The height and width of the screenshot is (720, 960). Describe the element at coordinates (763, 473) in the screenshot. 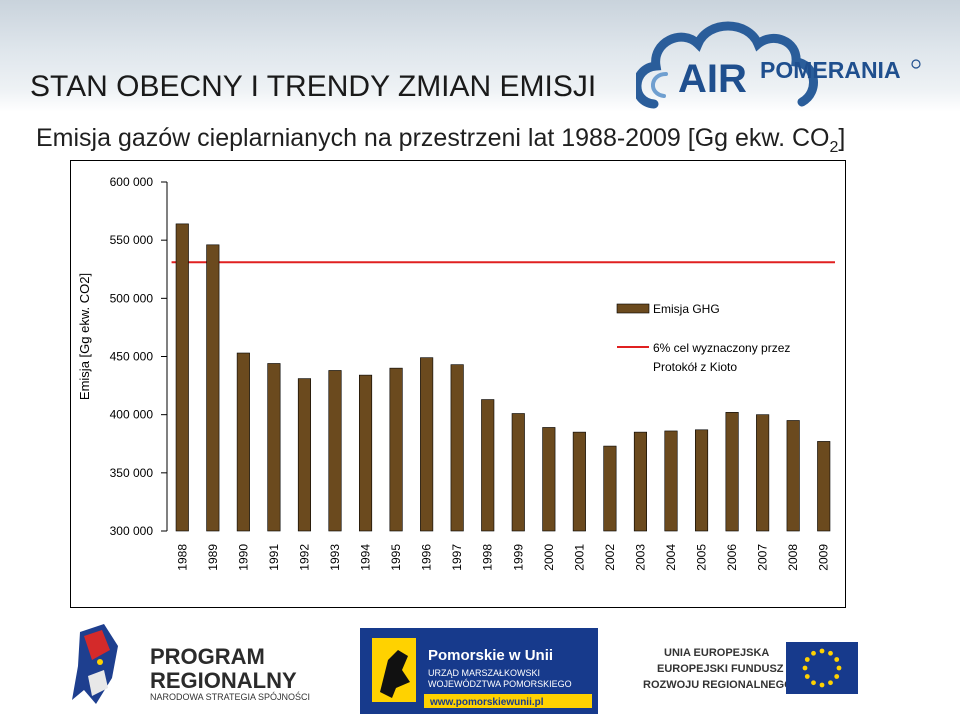

I see `bar-2007` at that location.